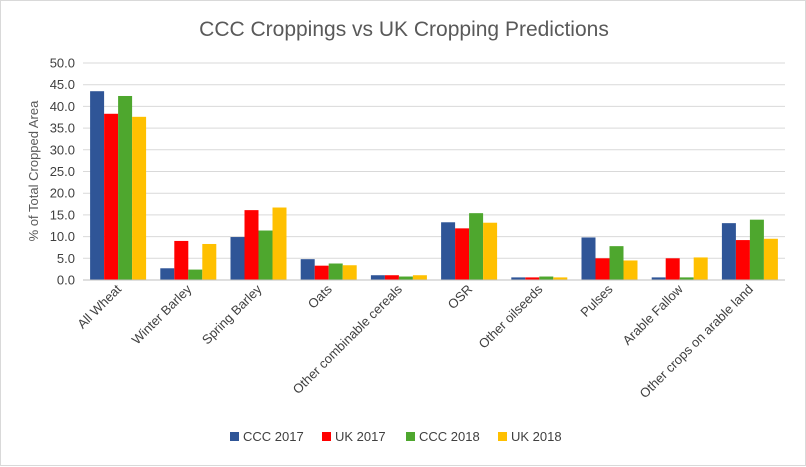  What do you see at coordinates (273, 436) in the screenshot?
I see `legend-label: CCC 2017` at bounding box center [273, 436].